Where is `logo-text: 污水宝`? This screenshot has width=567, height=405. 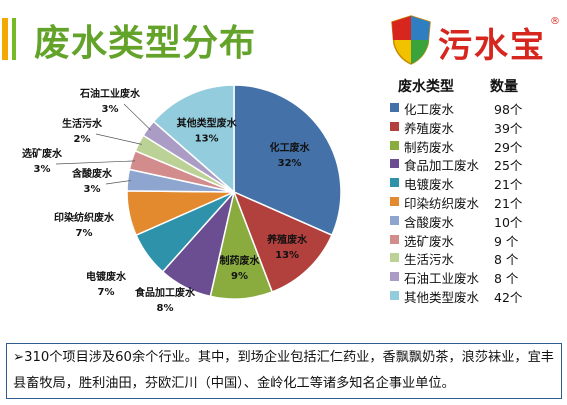
logo-text: 污水宝 is located at coordinates (492, 46).